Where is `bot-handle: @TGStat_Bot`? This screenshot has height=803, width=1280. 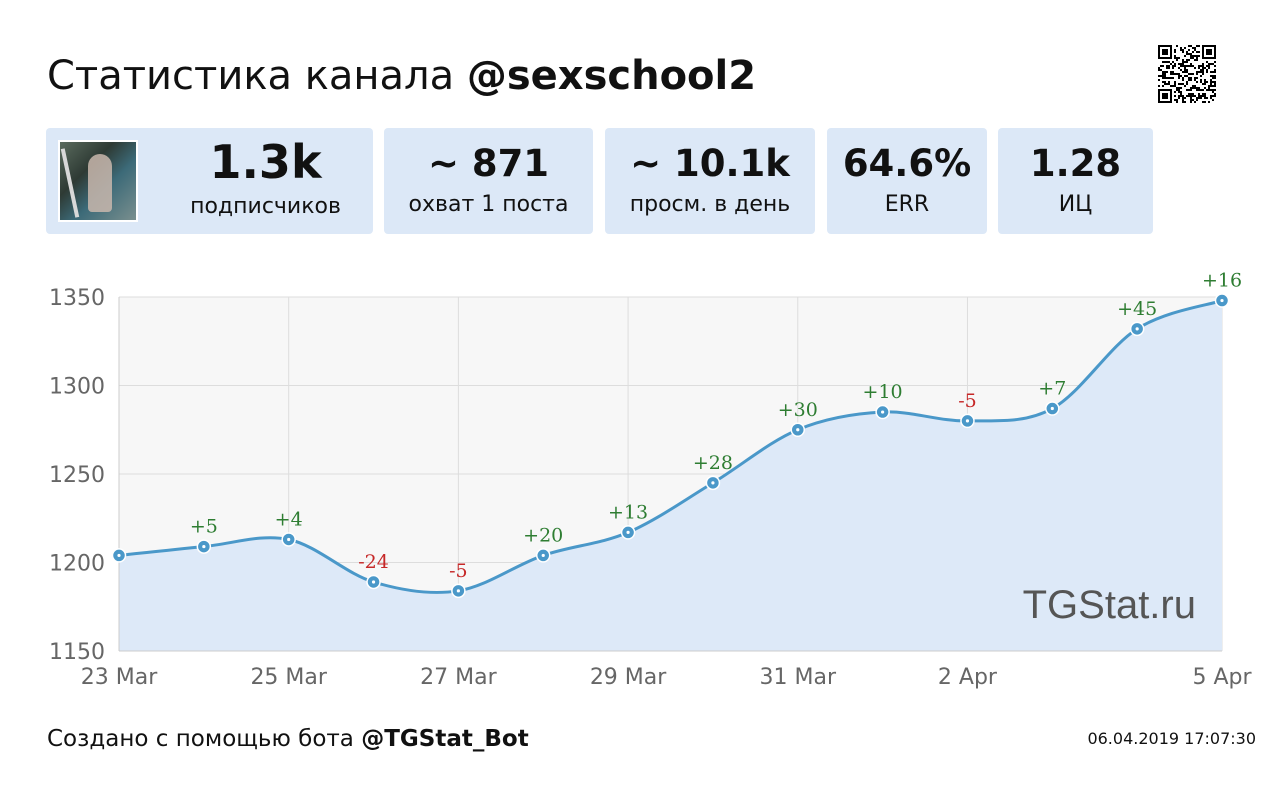
bot-handle: @TGStat_Bot is located at coordinates (445, 739).